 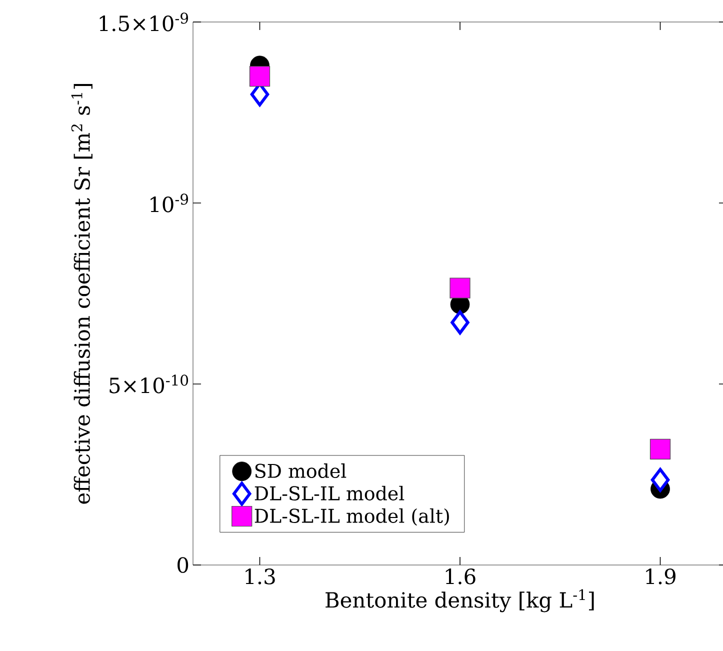 I want to click on y-tick-label: 5×10$^{-10}$, so click(x=149, y=384).